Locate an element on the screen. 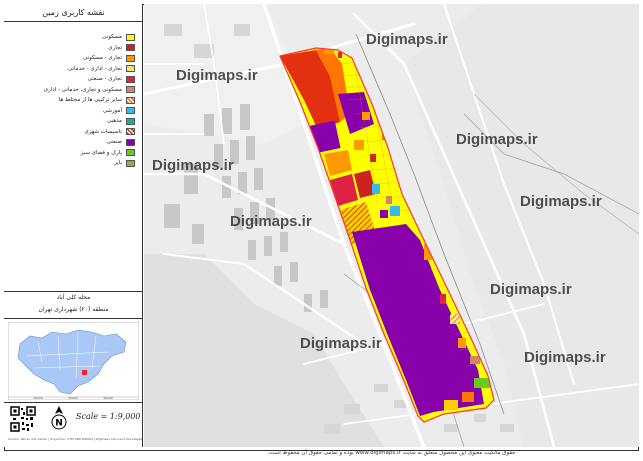  legend-item: مسکونی is located at coordinates (118, 37).